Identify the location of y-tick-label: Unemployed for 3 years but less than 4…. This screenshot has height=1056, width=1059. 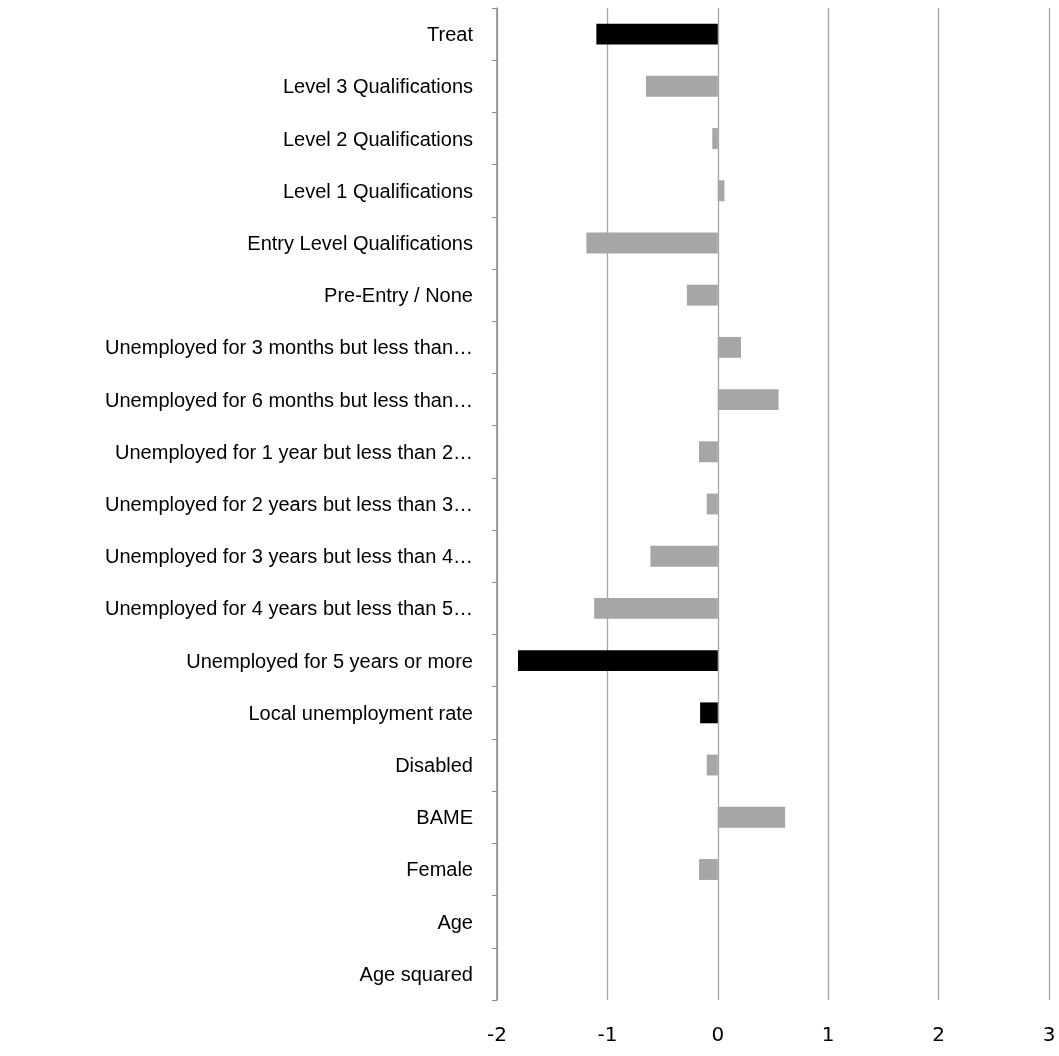
(289, 556).